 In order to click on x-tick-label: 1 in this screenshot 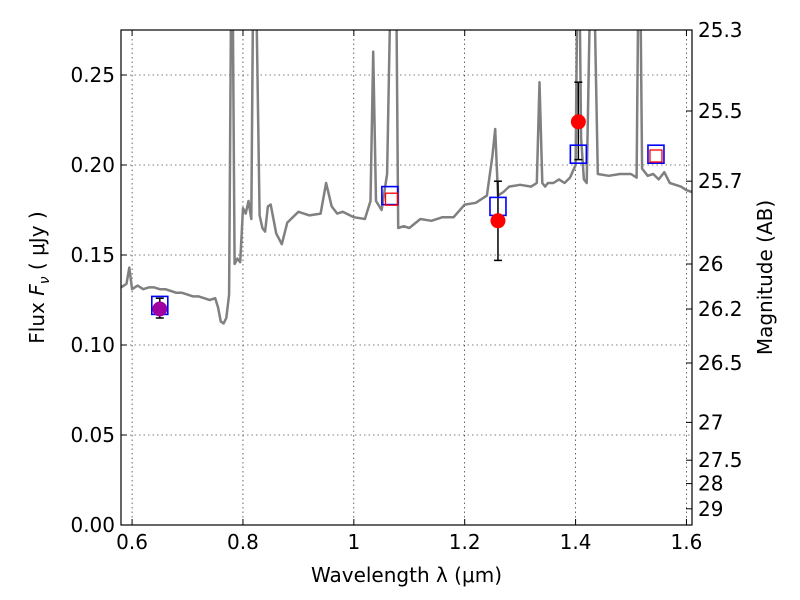, I will do `click(353, 542)`.